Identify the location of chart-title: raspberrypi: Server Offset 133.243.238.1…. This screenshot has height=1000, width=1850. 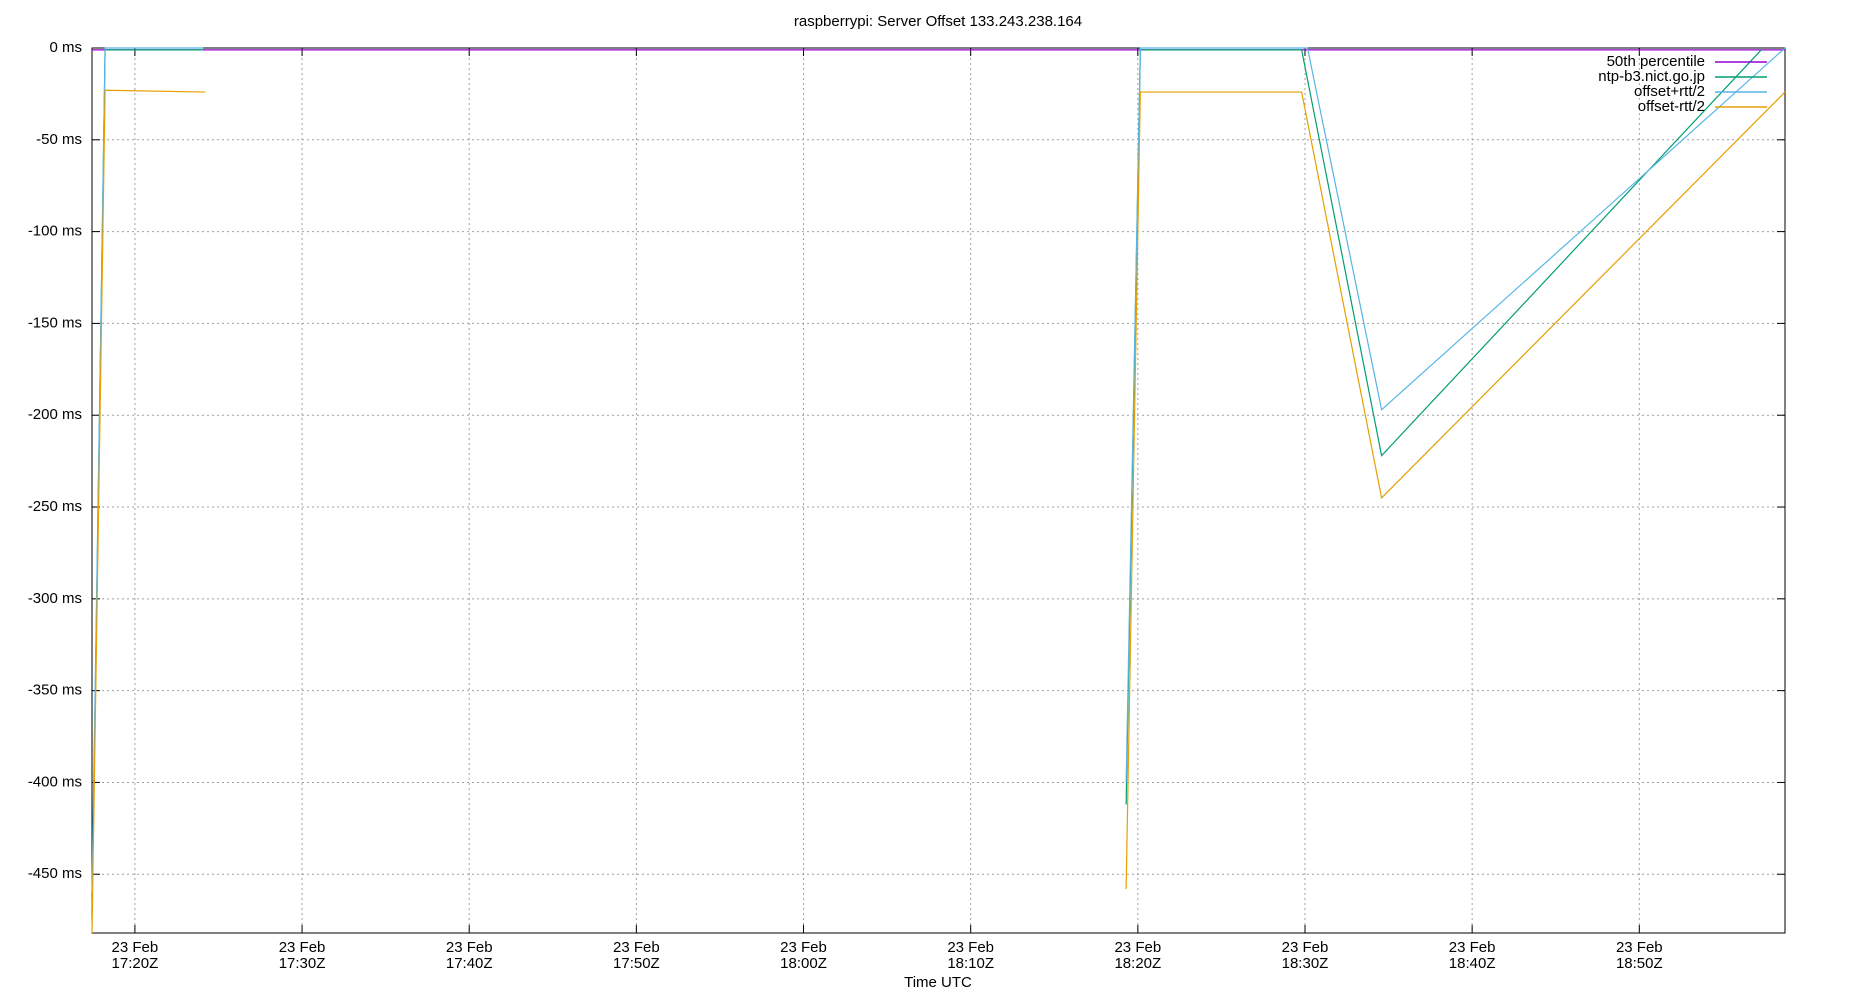
(938, 21).